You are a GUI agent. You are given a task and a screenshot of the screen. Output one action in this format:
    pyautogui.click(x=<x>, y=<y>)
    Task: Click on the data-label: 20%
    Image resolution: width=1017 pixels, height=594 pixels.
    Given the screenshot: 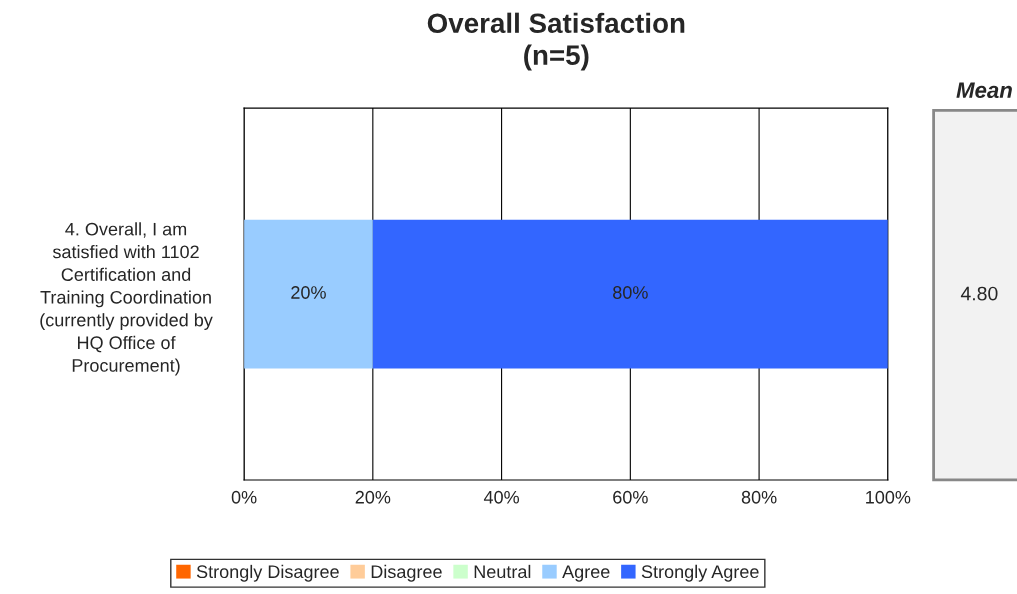 What is the action you would take?
    pyautogui.click(x=308, y=292)
    